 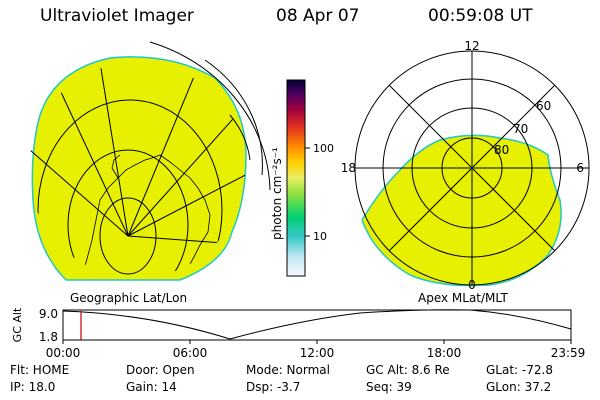 What do you see at coordinates (210, 116) in the screenshot?
I see `latitude-arcs-outside` at bounding box center [210, 116].